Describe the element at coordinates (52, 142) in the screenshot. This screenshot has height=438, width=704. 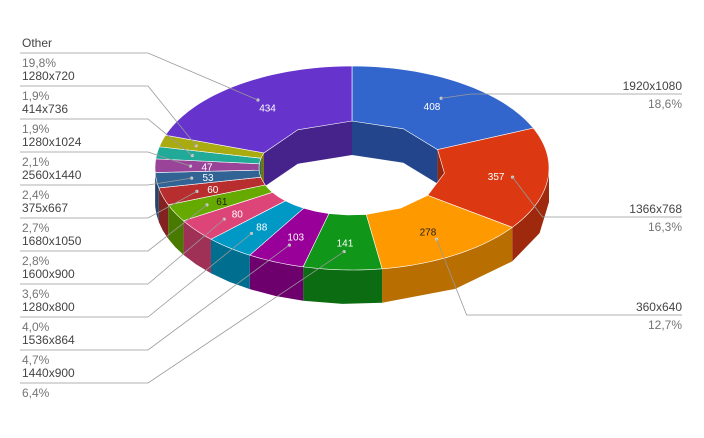
I see `label-name-1280x1024: 1280x1024` at that location.